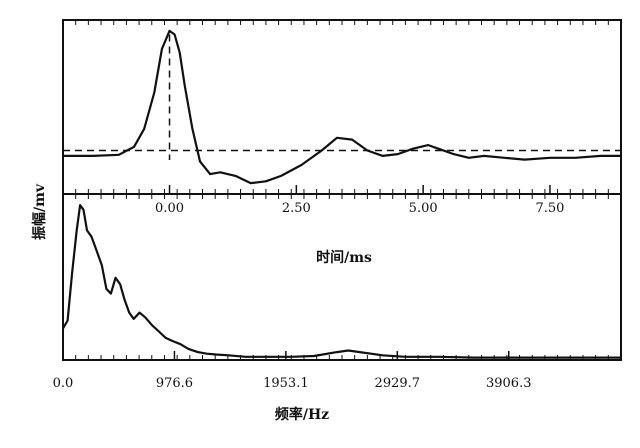  Describe the element at coordinates (398, 383) in the screenshot. I see `x-tick-label: 2929.7` at that location.